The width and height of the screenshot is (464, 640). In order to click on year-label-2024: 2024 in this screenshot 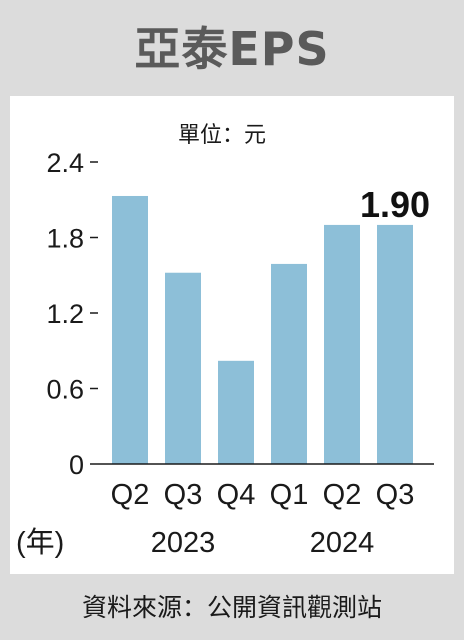, I will do `click(342, 543)`.